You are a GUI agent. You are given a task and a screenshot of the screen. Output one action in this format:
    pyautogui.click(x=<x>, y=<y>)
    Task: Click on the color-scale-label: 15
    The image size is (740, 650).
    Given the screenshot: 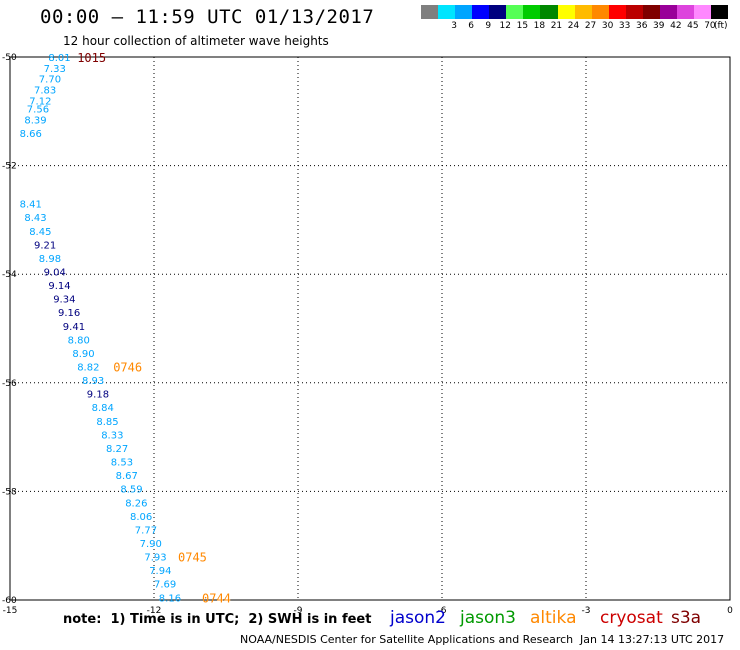 What is the action you would take?
    pyautogui.click(x=522, y=26)
    